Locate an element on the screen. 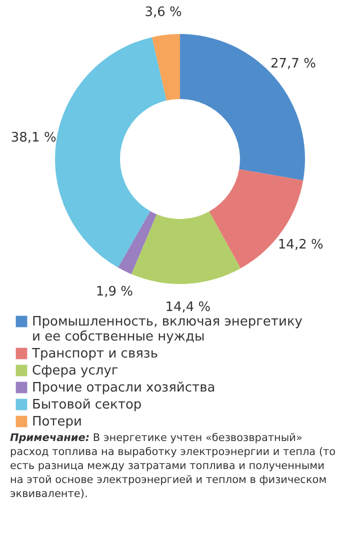  legend-label: Потери is located at coordinates (57, 422).